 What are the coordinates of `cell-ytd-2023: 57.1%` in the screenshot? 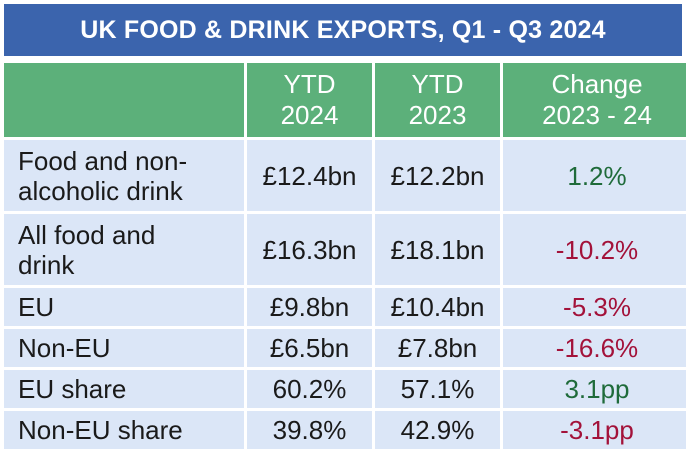 It's located at (437, 389).